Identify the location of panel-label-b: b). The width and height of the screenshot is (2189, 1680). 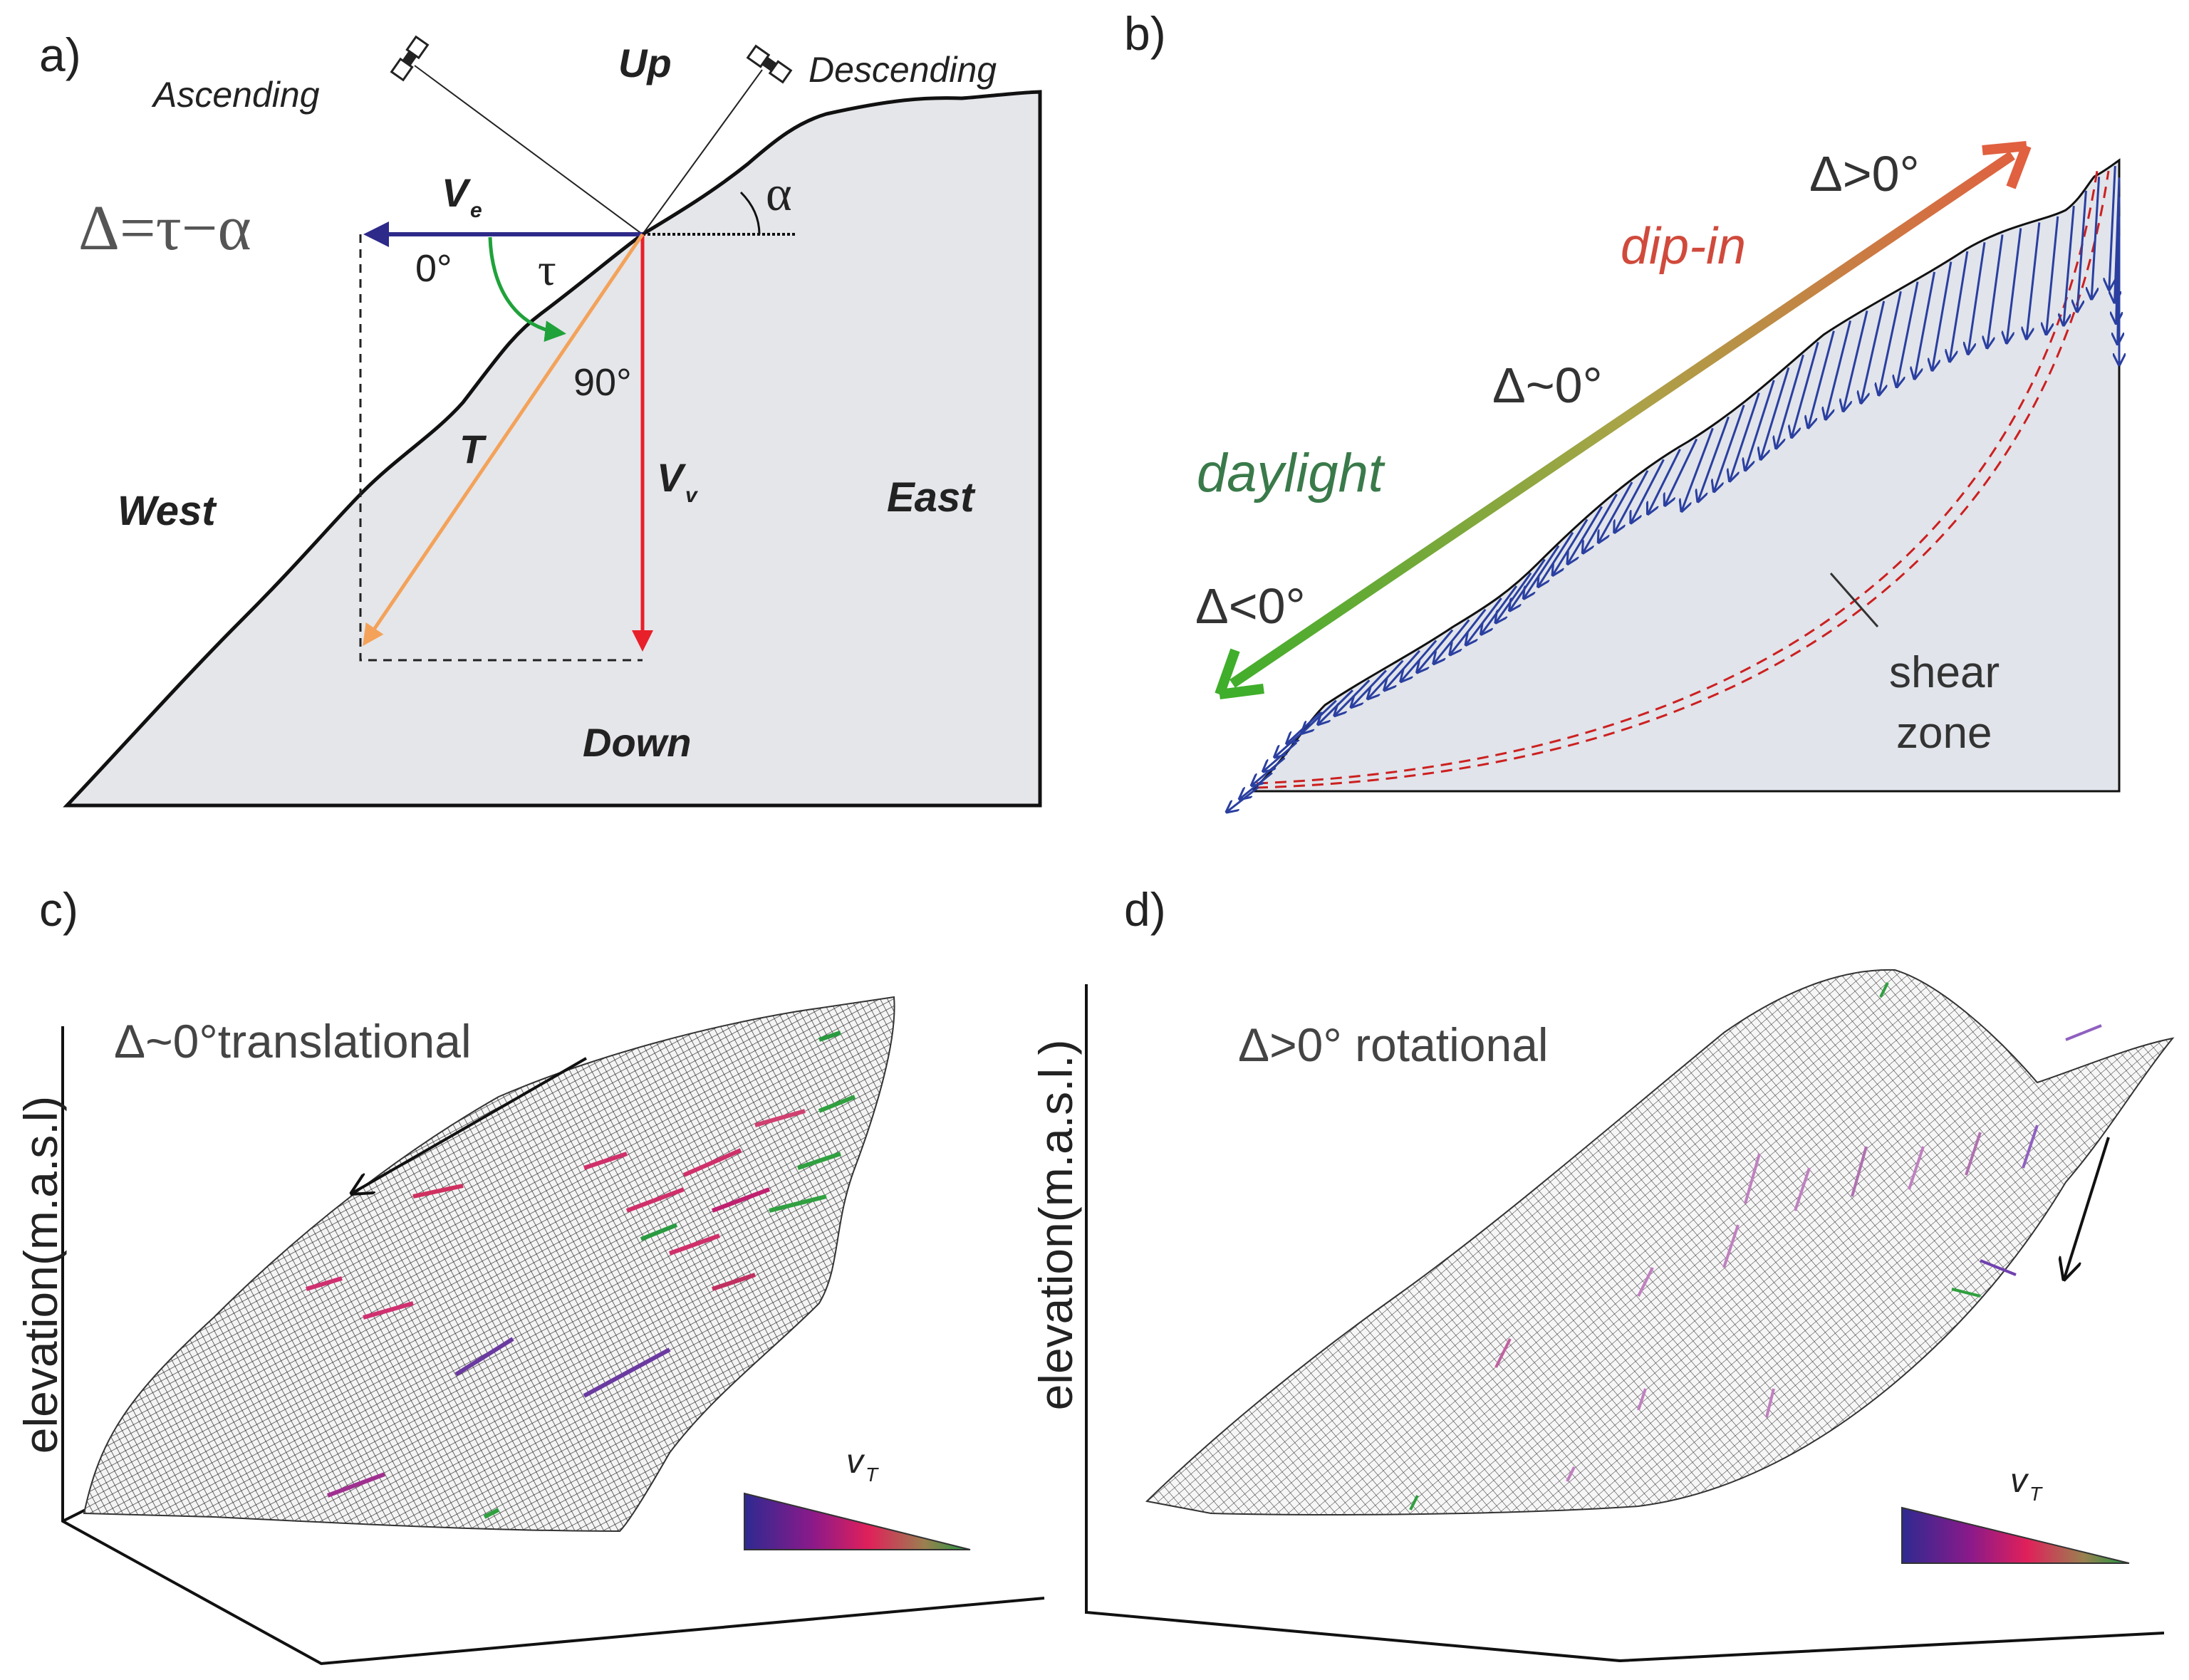
(1145, 33).